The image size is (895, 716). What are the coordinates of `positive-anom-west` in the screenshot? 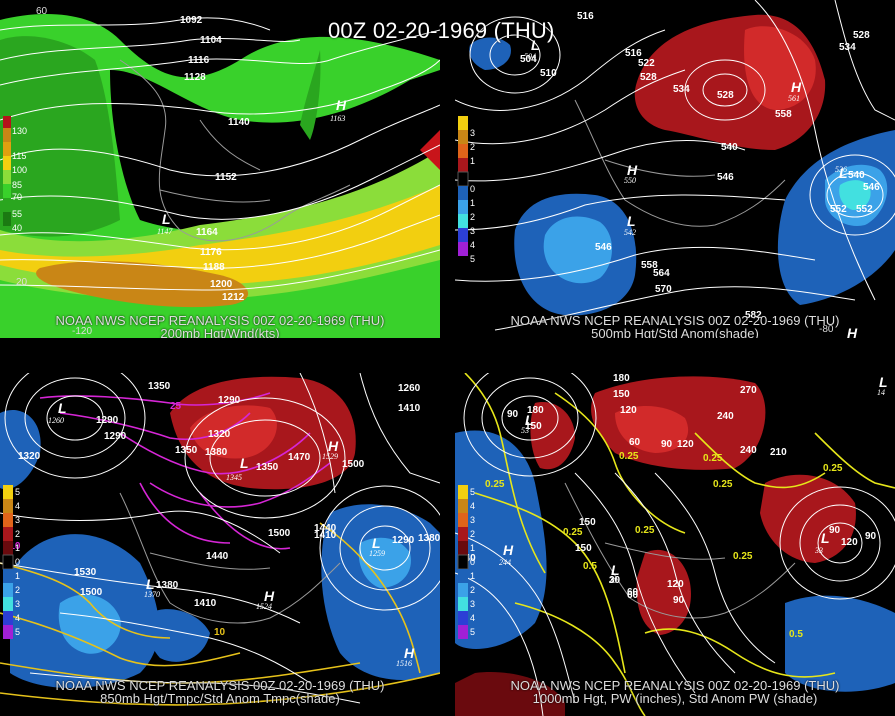 It's located at (552, 436).